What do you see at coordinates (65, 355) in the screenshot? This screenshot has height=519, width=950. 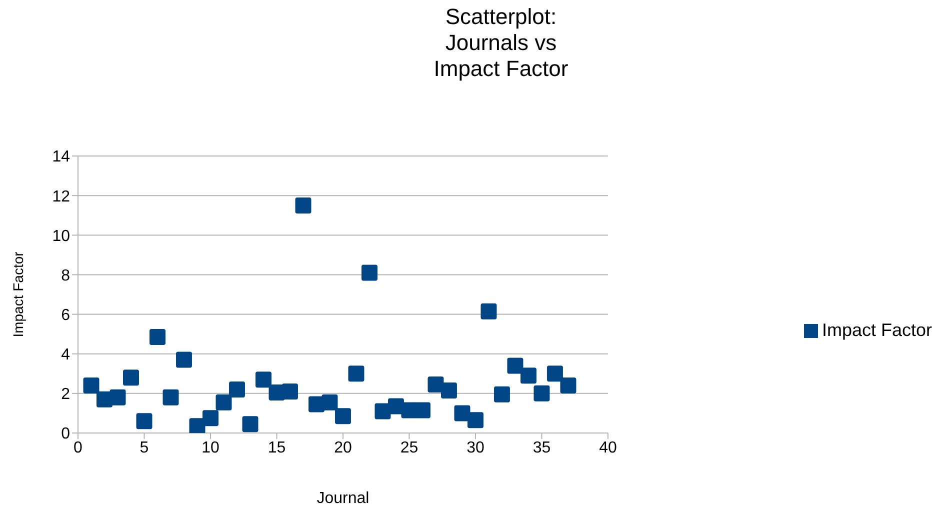 I see `y-tick-label: 4` at bounding box center [65, 355].